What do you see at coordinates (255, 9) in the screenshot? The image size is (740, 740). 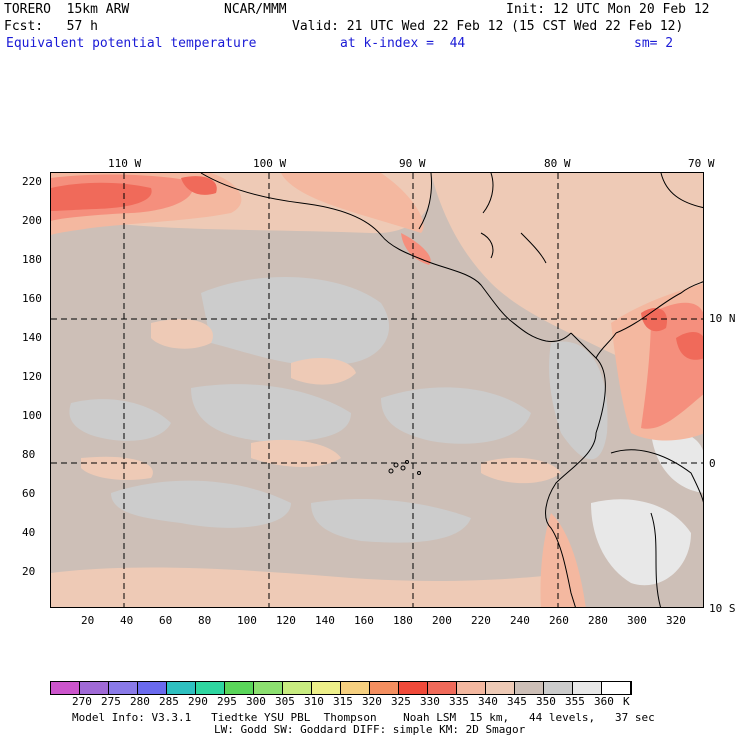 I see `org-label: NCAR/MMM` at bounding box center [255, 9].